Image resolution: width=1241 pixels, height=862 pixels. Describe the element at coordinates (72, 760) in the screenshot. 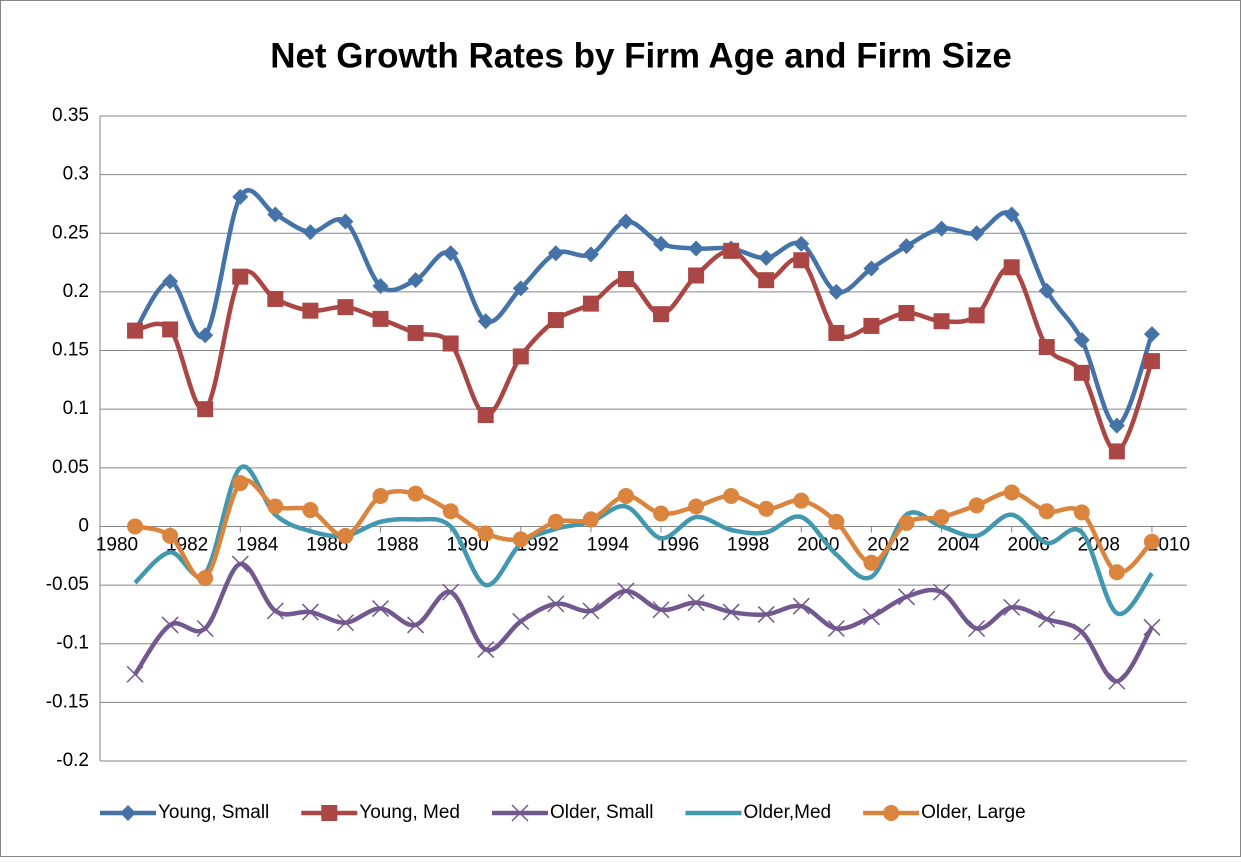

I see `y-tick-label: -0.2` at that location.